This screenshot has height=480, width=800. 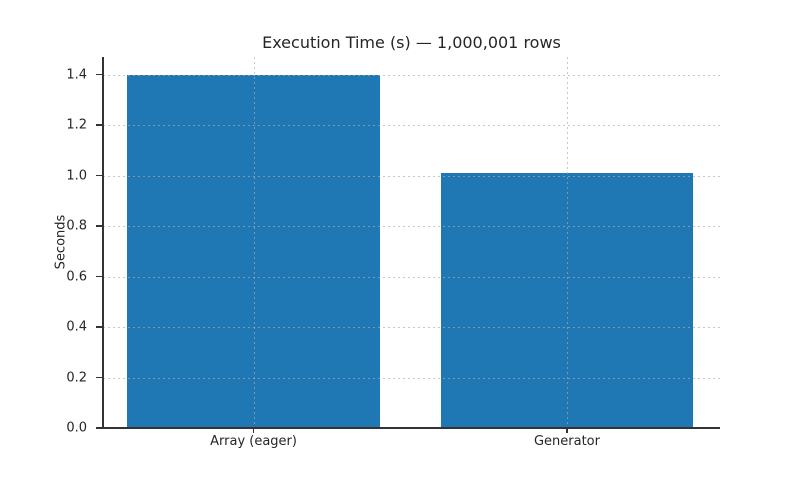 I want to click on gridline-y-0.4, so click(x=411, y=328).